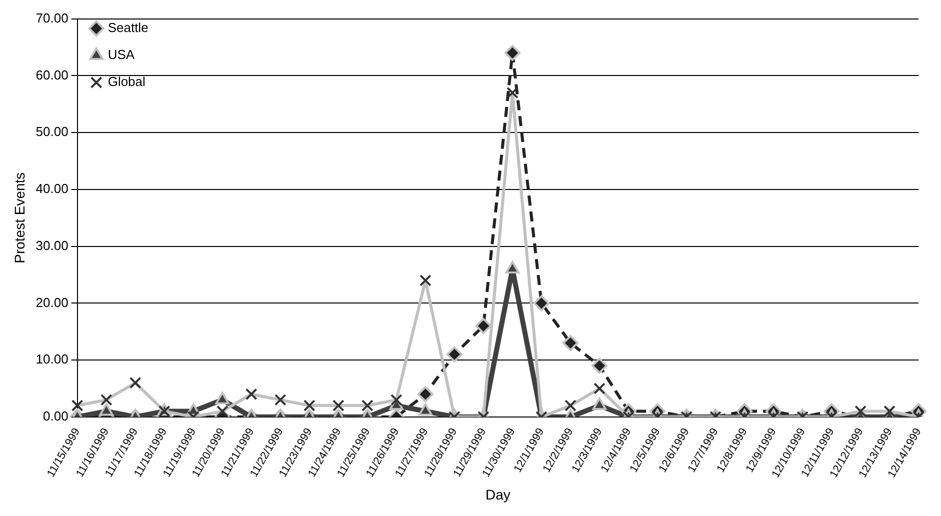 Image resolution: width=941 pixels, height=516 pixels. Describe the element at coordinates (497, 494) in the screenshot. I see `x-axis-title: Day` at that location.